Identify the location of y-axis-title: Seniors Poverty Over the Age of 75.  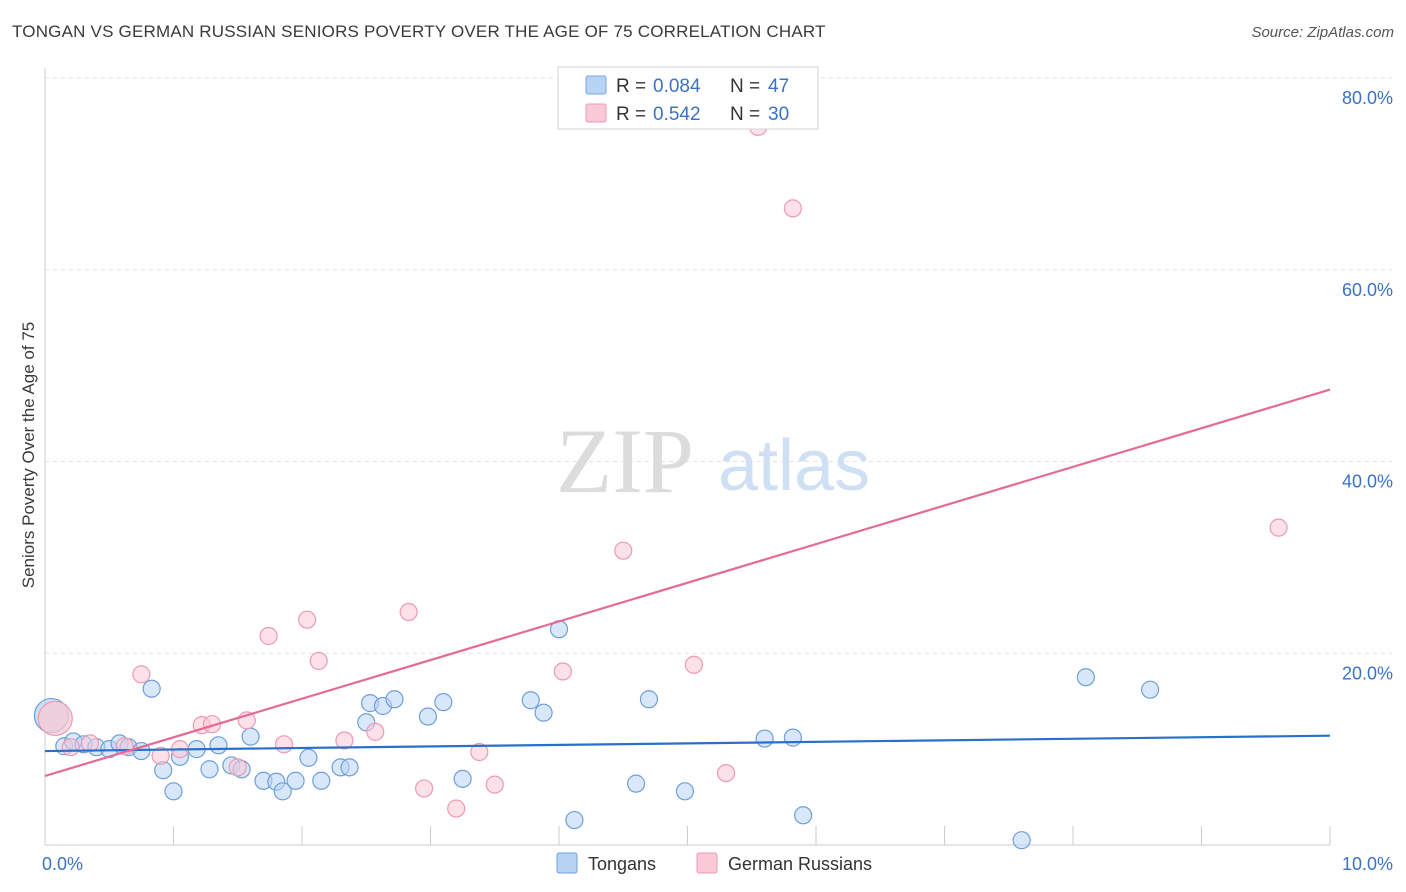
(28, 455).